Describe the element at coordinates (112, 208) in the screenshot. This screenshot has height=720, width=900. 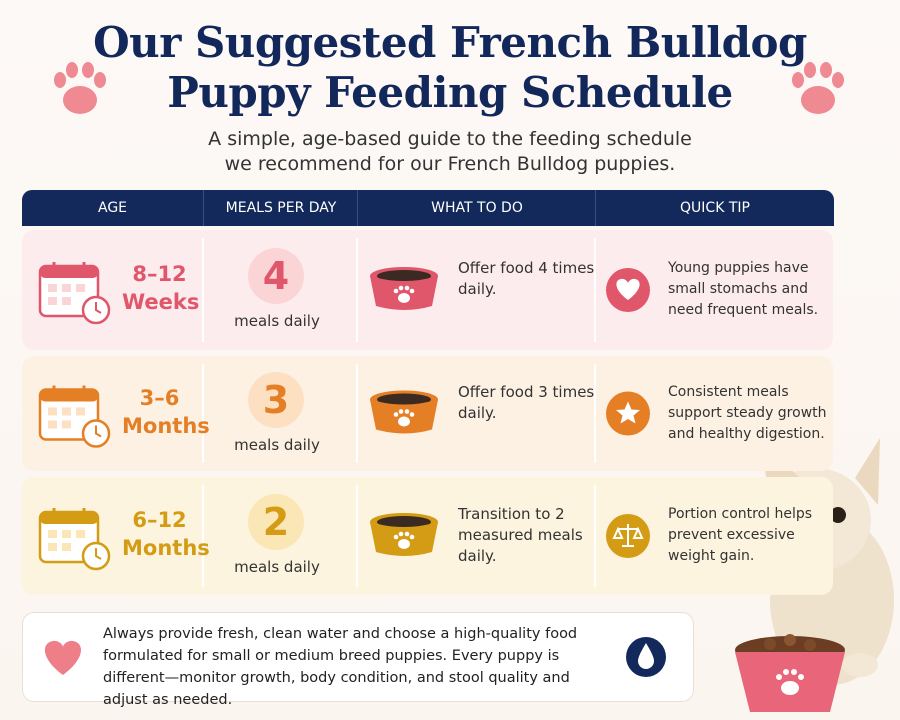
I see `column-header: AGE` at that location.